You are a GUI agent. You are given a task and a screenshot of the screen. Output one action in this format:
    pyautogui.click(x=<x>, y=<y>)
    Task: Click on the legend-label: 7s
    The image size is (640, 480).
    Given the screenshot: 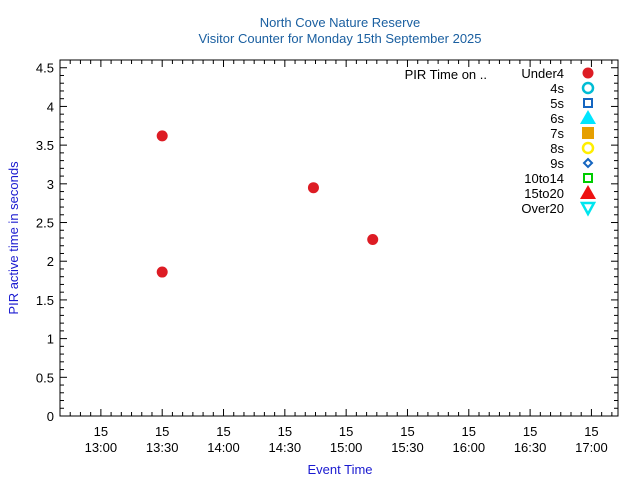 What is the action you would take?
    pyautogui.click(x=557, y=133)
    